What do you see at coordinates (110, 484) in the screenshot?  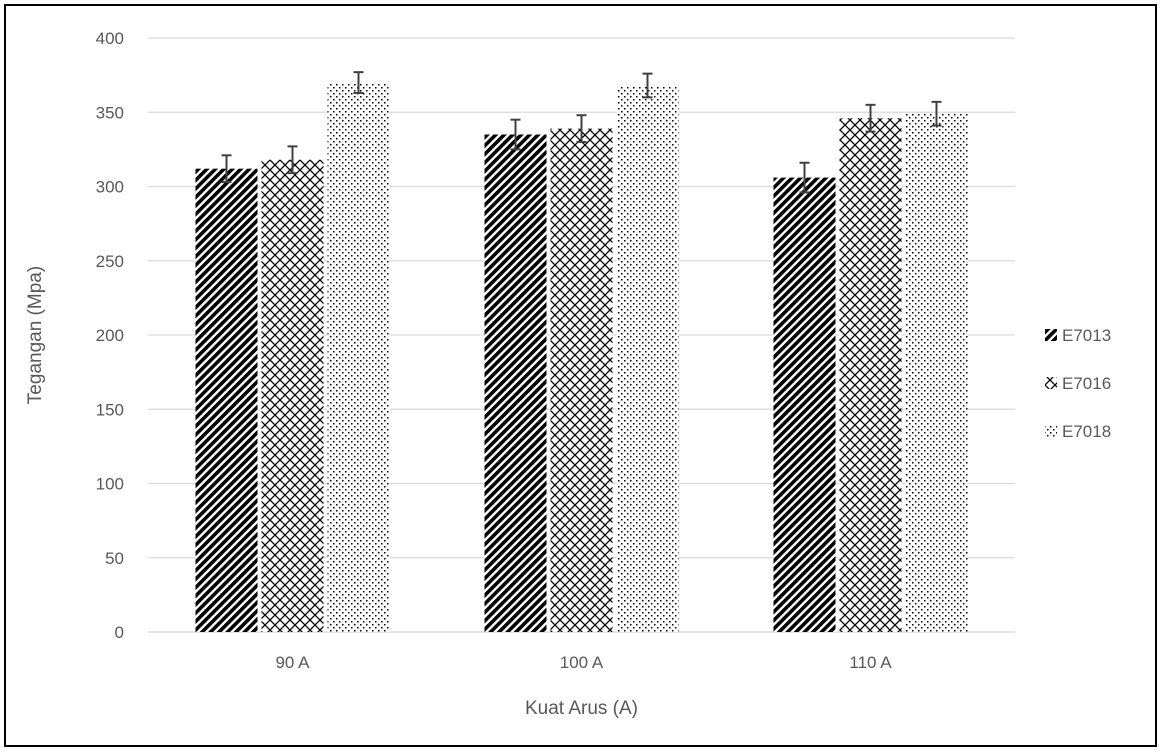 I see `y-tick-label: 100` at bounding box center [110, 484].